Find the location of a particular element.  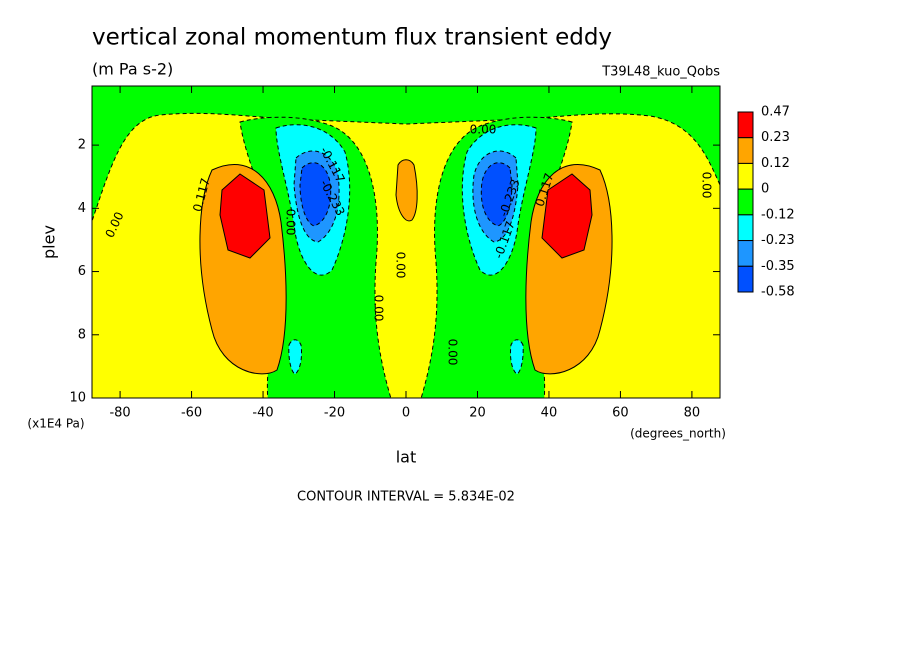

x-axis-units: (degrees_north) is located at coordinates (678, 434).